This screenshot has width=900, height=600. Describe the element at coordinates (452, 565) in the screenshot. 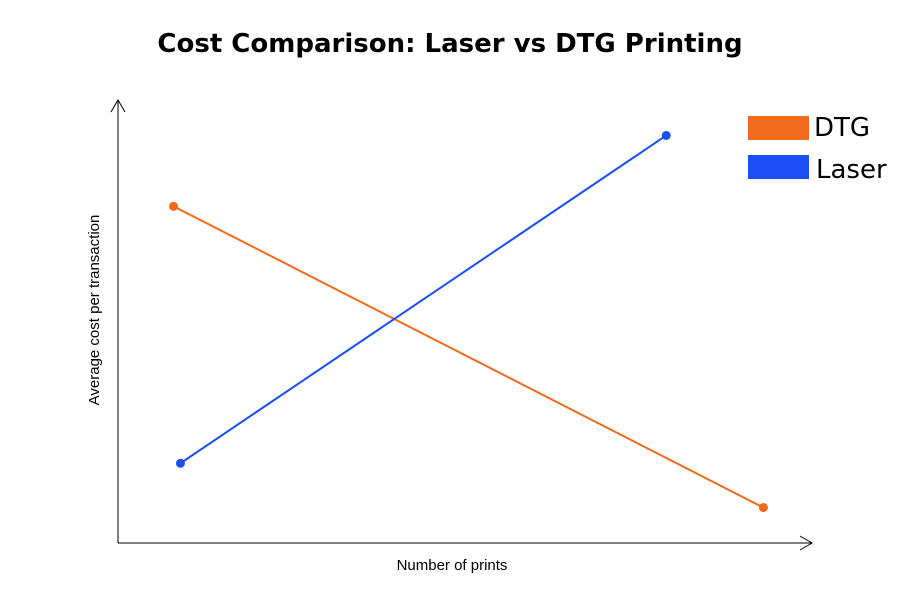

I see `x-axis-label: Number of prints` at that location.